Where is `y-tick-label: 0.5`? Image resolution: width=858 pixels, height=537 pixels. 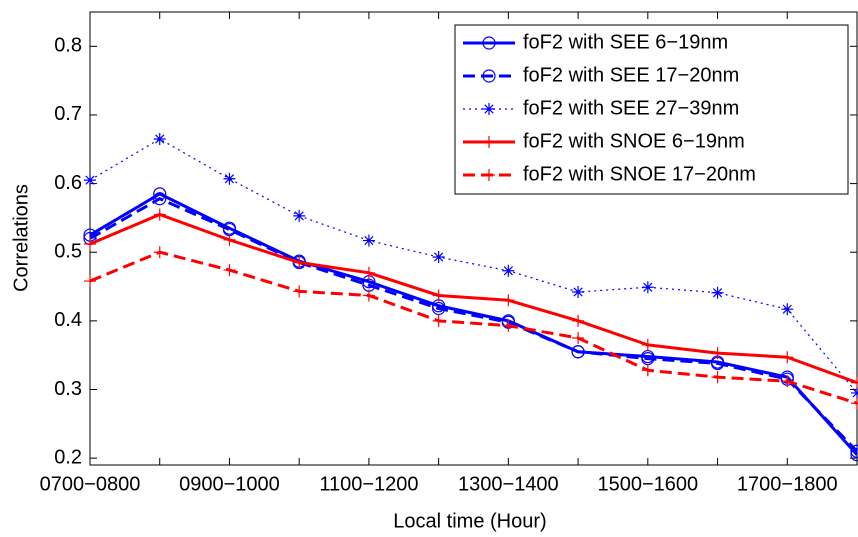 y-tick-label: 0.5 is located at coordinates (68, 252).